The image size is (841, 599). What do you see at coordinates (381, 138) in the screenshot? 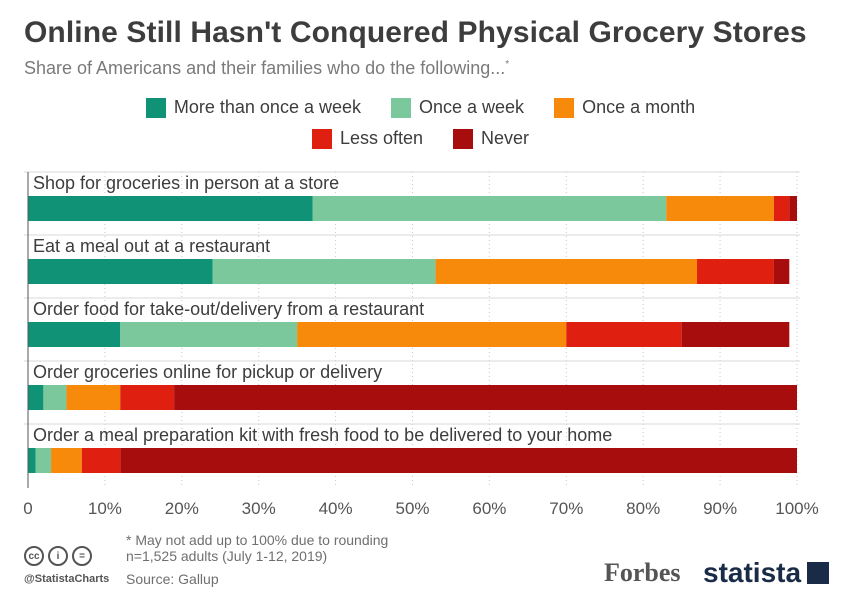
I see `legend-label: Less often` at bounding box center [381, 138].